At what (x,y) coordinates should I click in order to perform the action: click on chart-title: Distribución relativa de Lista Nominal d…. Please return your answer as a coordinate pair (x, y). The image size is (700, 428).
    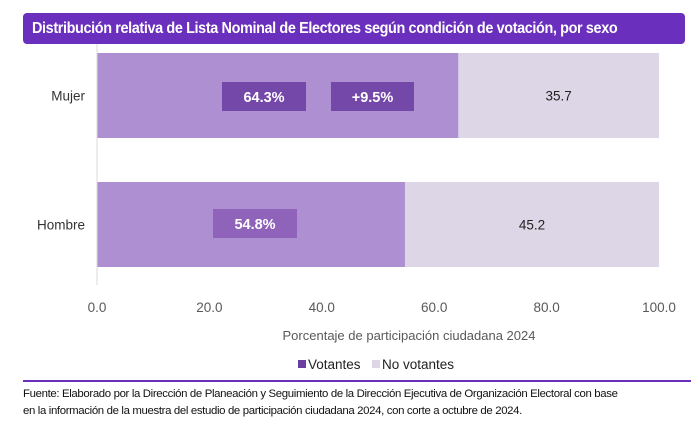
    Looking at the image, I should click on (325, 28).